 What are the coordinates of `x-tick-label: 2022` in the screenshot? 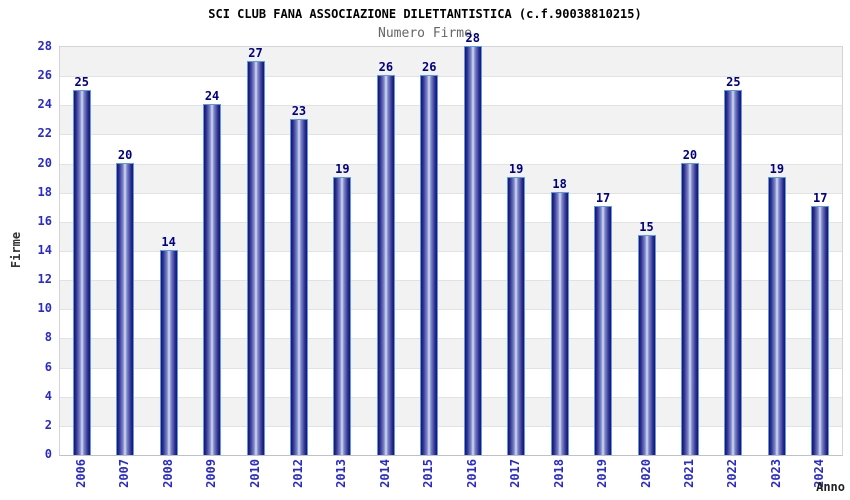 It's located at (732, 473).